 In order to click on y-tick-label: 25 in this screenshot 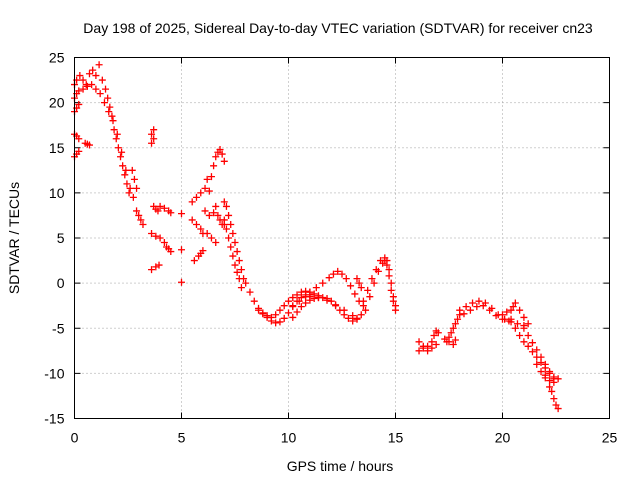, I will do `click(57, 58)`.